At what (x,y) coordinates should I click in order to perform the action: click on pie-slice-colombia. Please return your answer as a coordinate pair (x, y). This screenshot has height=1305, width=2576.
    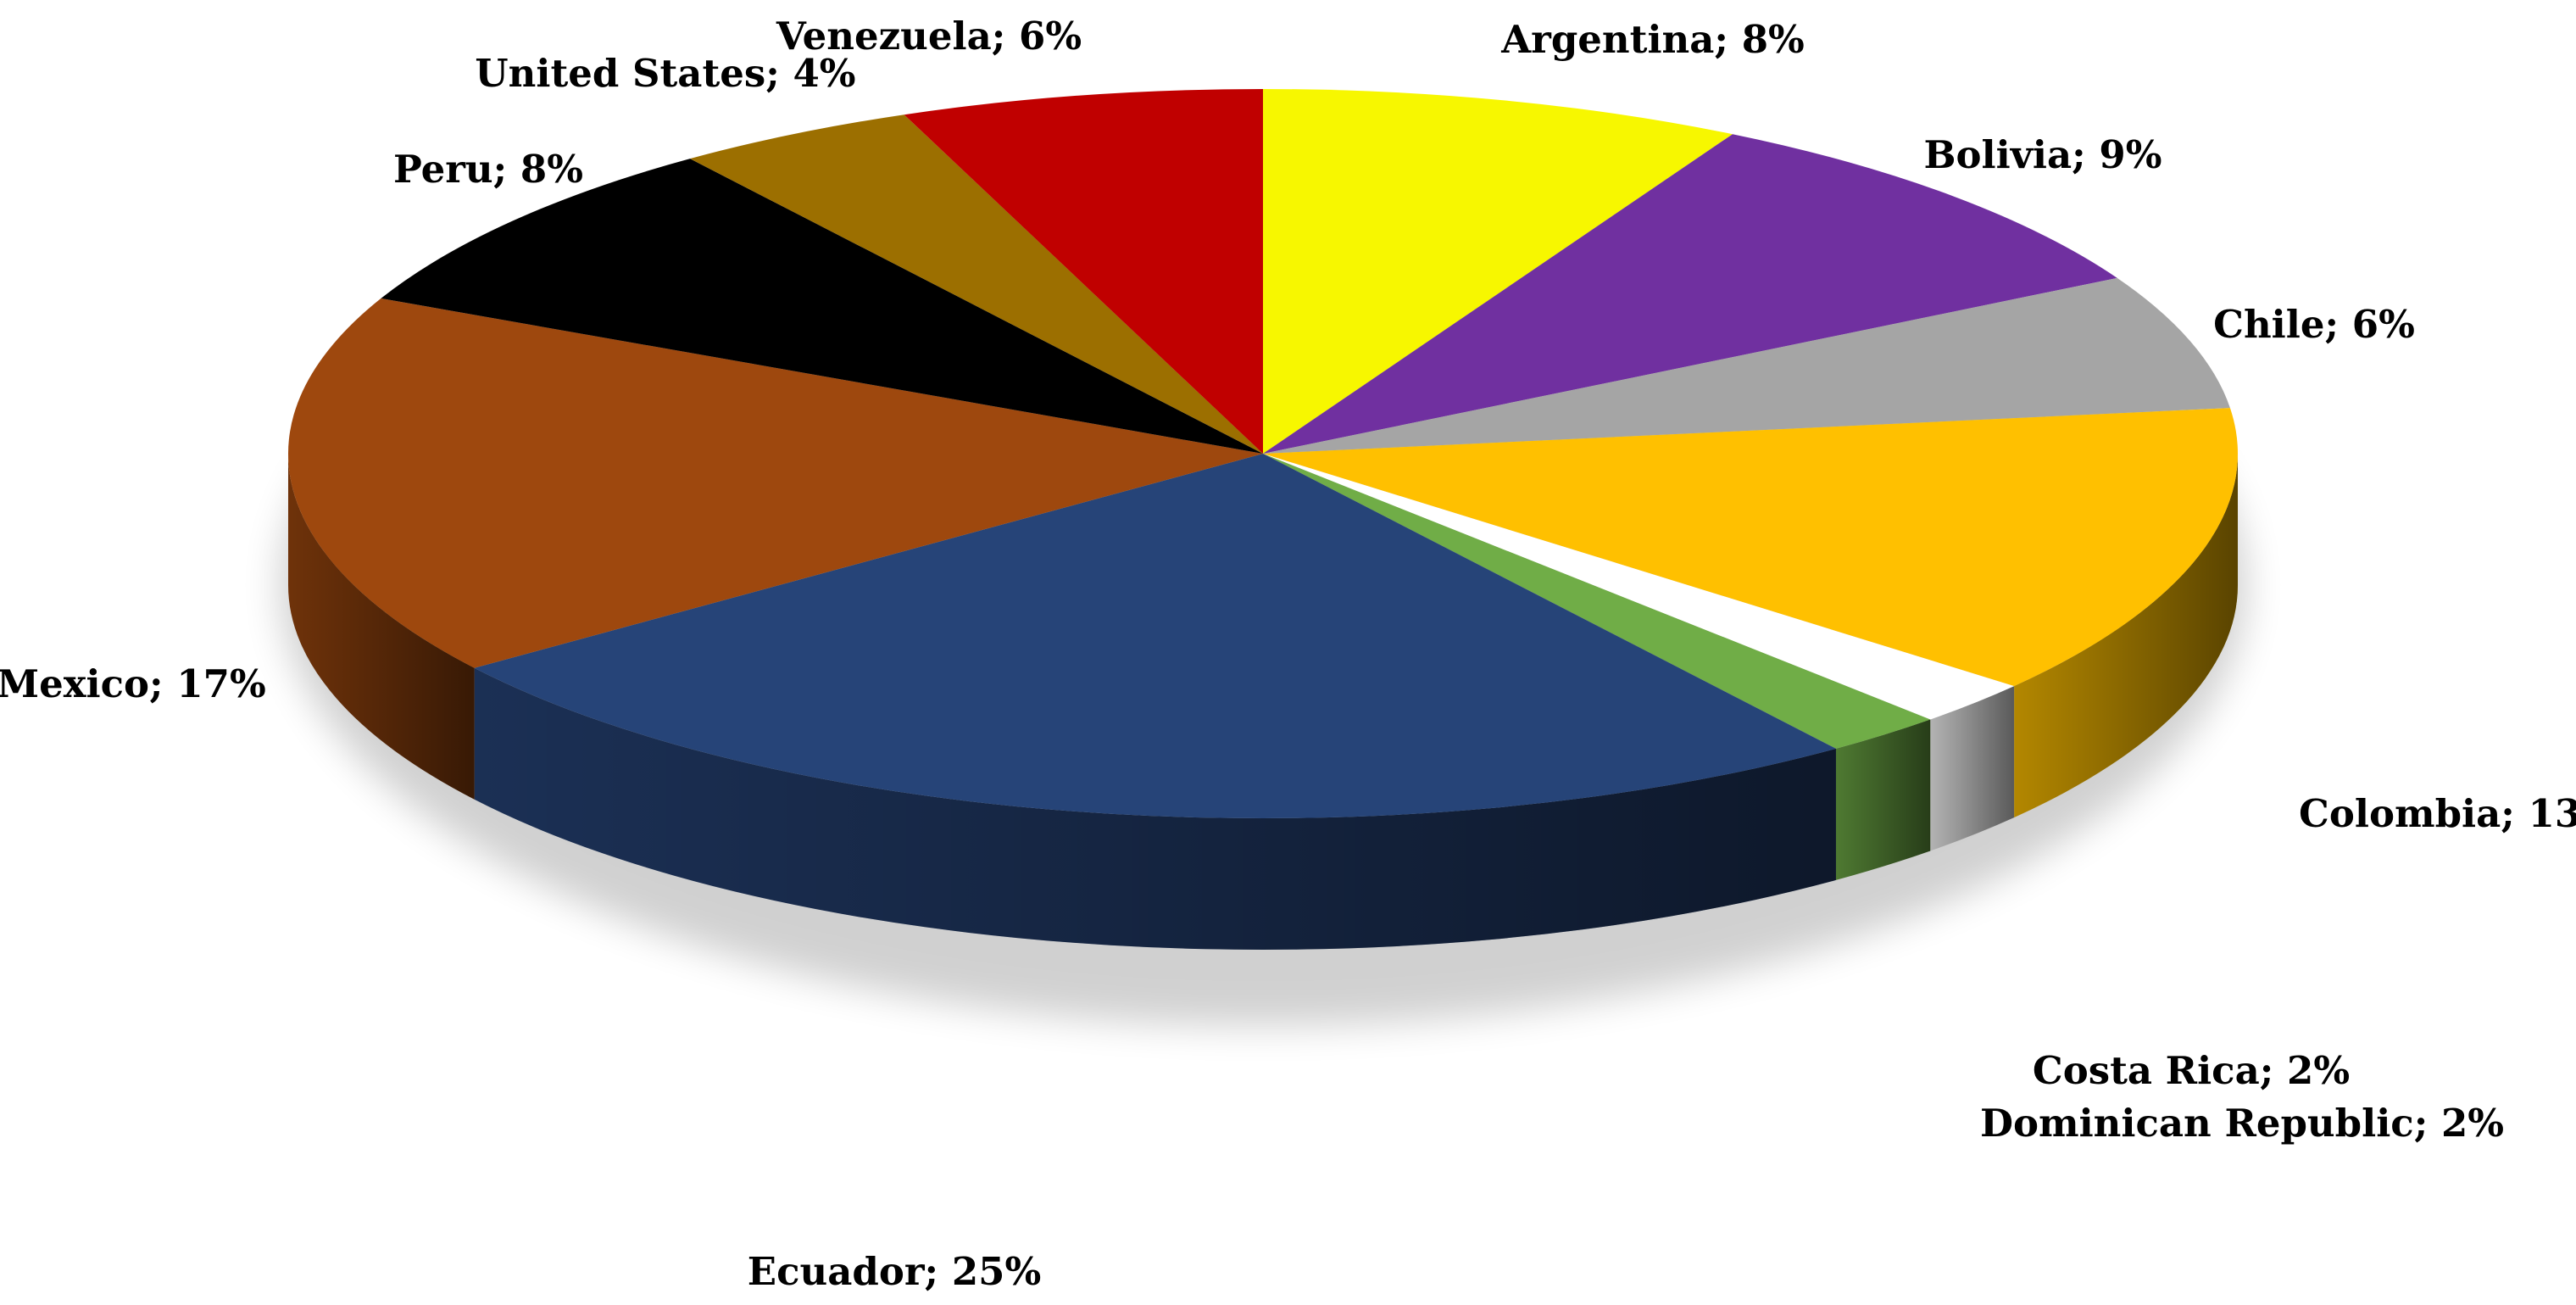
    Looking at the image, I should click on (1750, 547).